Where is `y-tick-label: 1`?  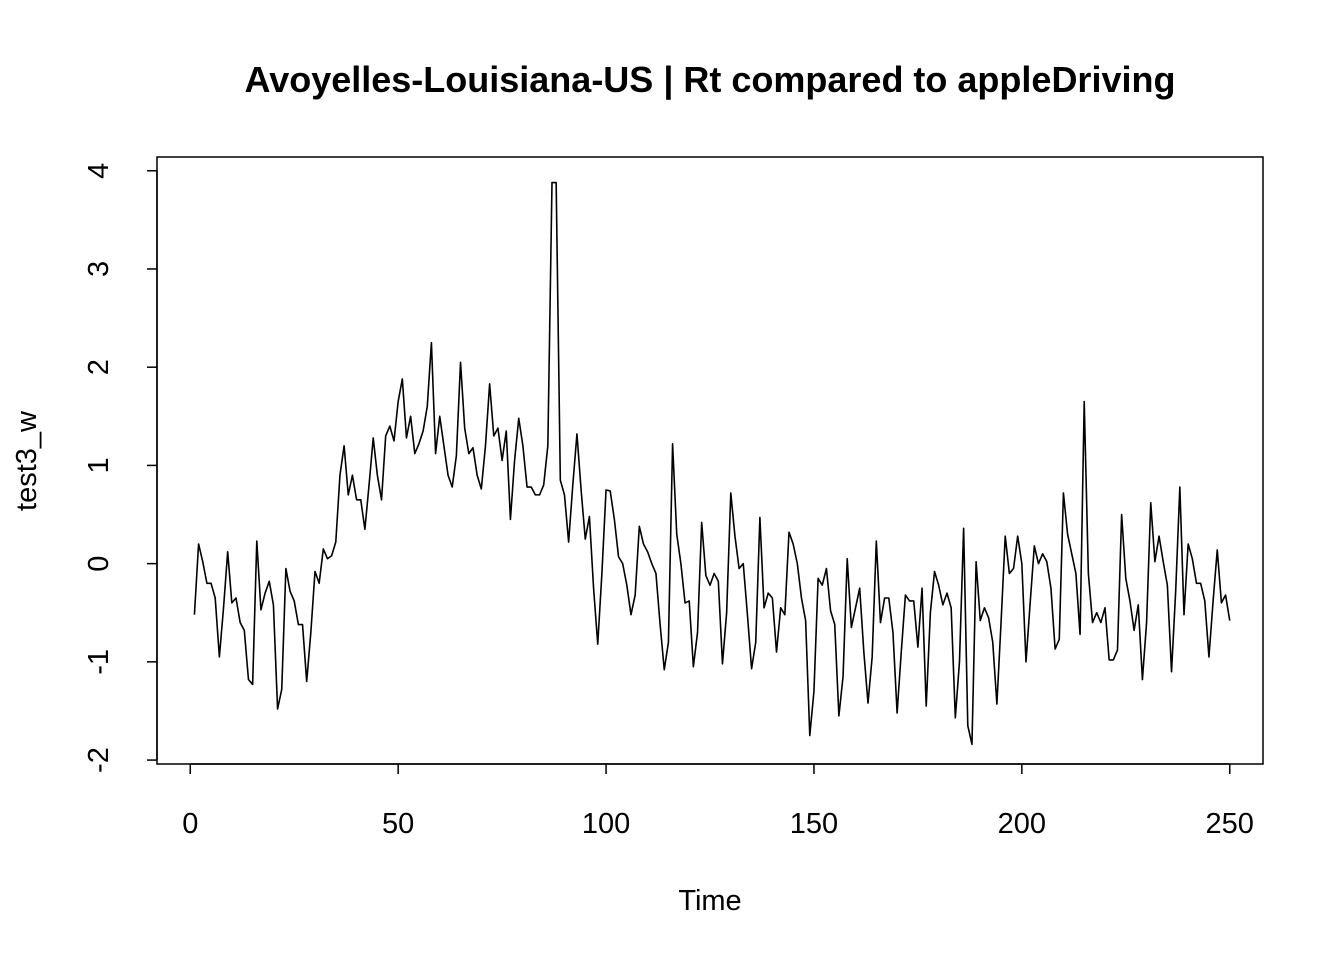 y-tick-label: 1 is located at coordinates (99, 465).